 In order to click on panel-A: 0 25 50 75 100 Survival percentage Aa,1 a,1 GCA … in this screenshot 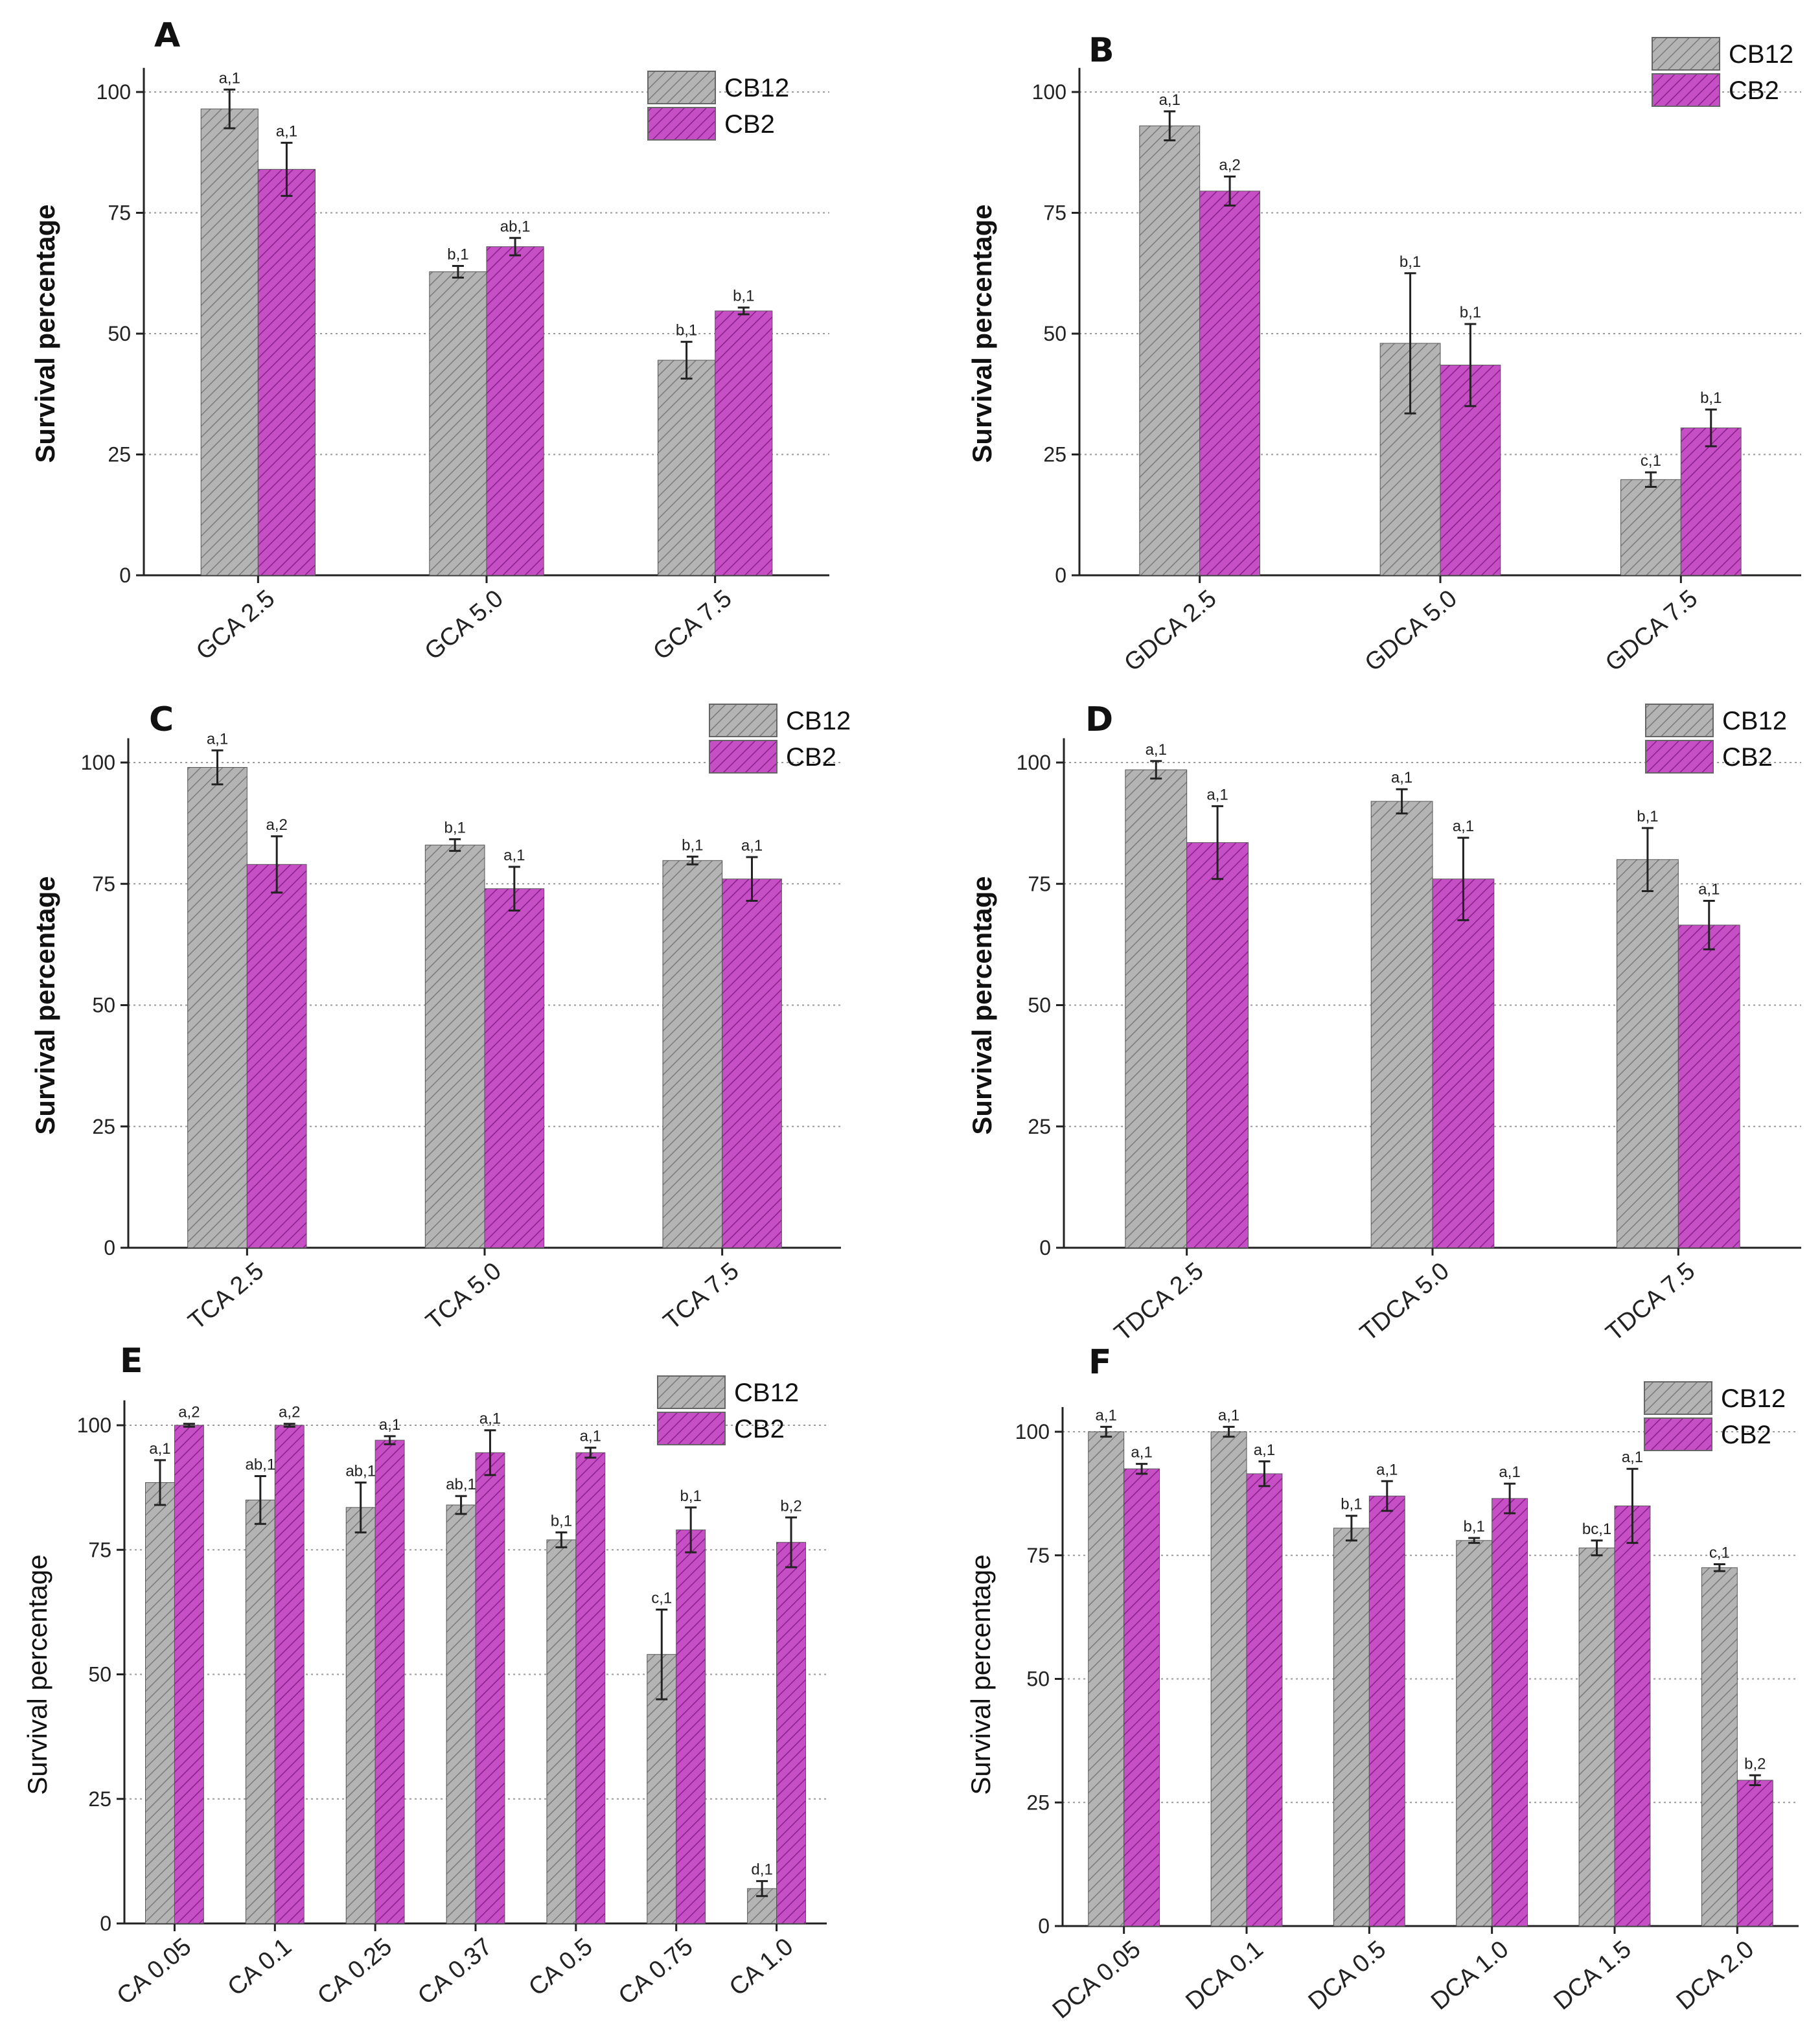, I will do `click(430, 340)`.